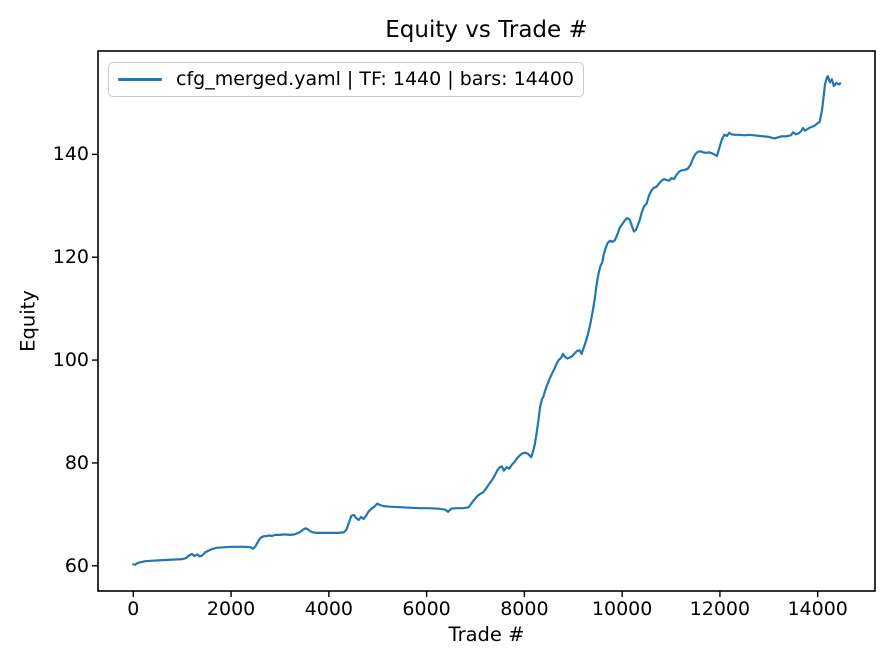 This screenshot has width=896, height=672. What do you see at coordinates (28, 321) in the screenshot?
I see `y-axis-label: Equity` at bounding box center [28, 321].